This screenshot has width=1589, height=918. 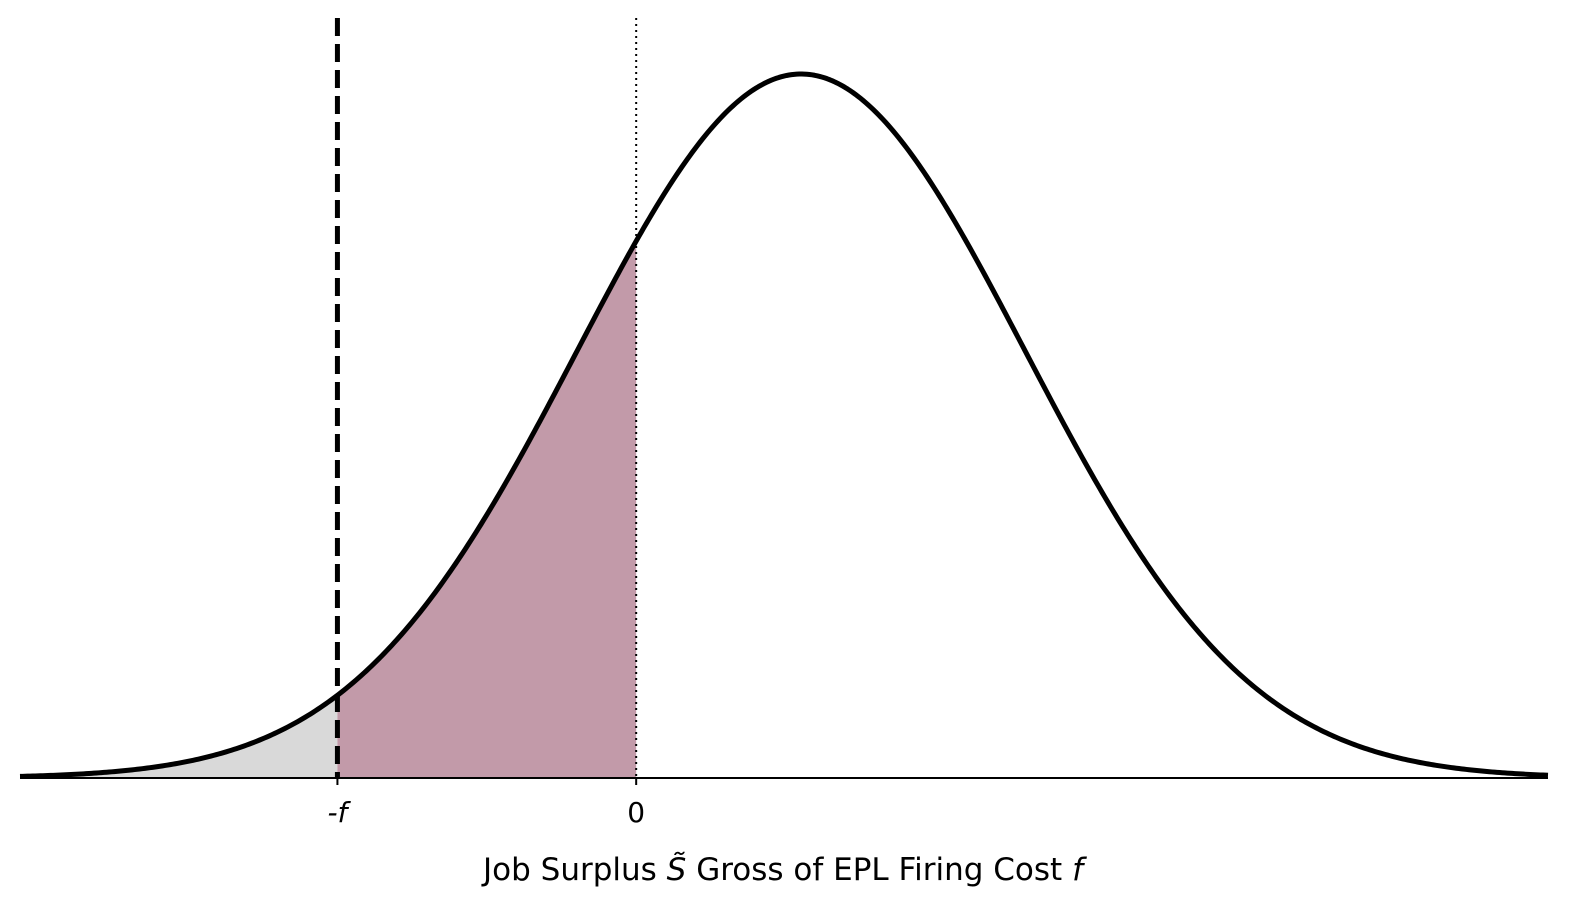 I want to click on x-tick-label: -f, so click(x=339, y=812).